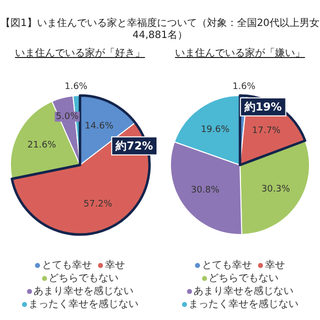 The height and width of the screenshot is (320, 320). I want to click on data-label: 19.6%, so click(215, 130).